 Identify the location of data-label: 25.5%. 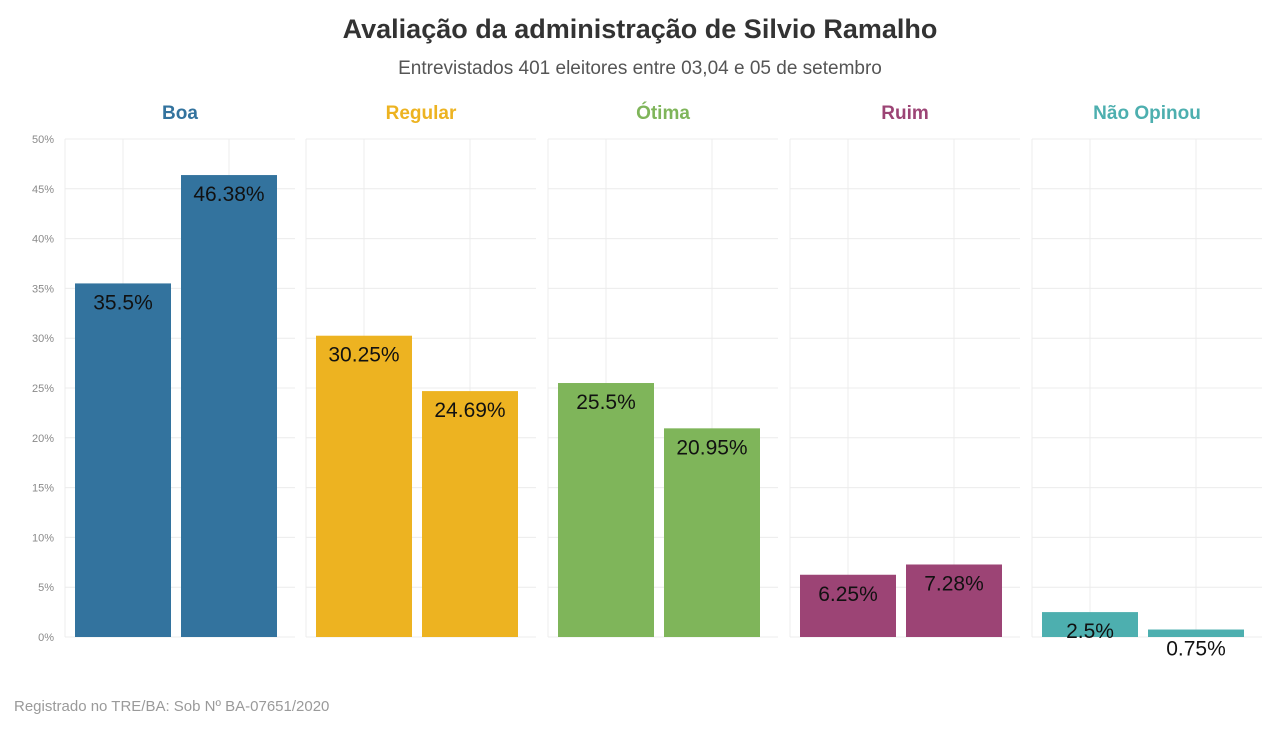
(606, 402).